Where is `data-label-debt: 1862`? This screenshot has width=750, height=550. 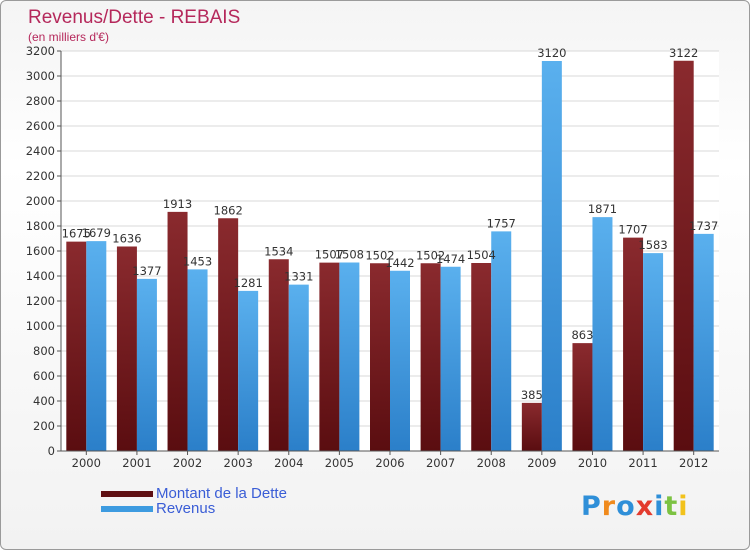 data-label-debt: 1862 is located at coordinates (228, 210).